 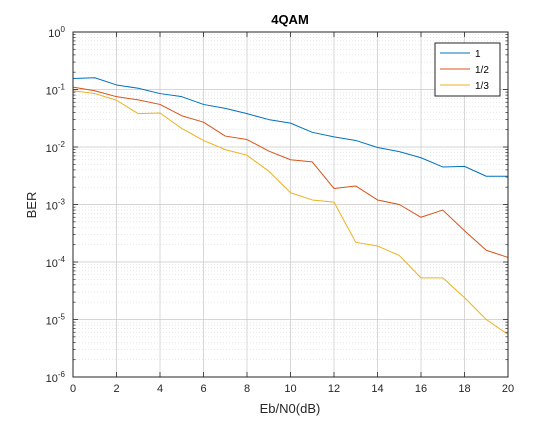 I want to click on y-tick-label: 10⁰, so click(x=56, y=32).